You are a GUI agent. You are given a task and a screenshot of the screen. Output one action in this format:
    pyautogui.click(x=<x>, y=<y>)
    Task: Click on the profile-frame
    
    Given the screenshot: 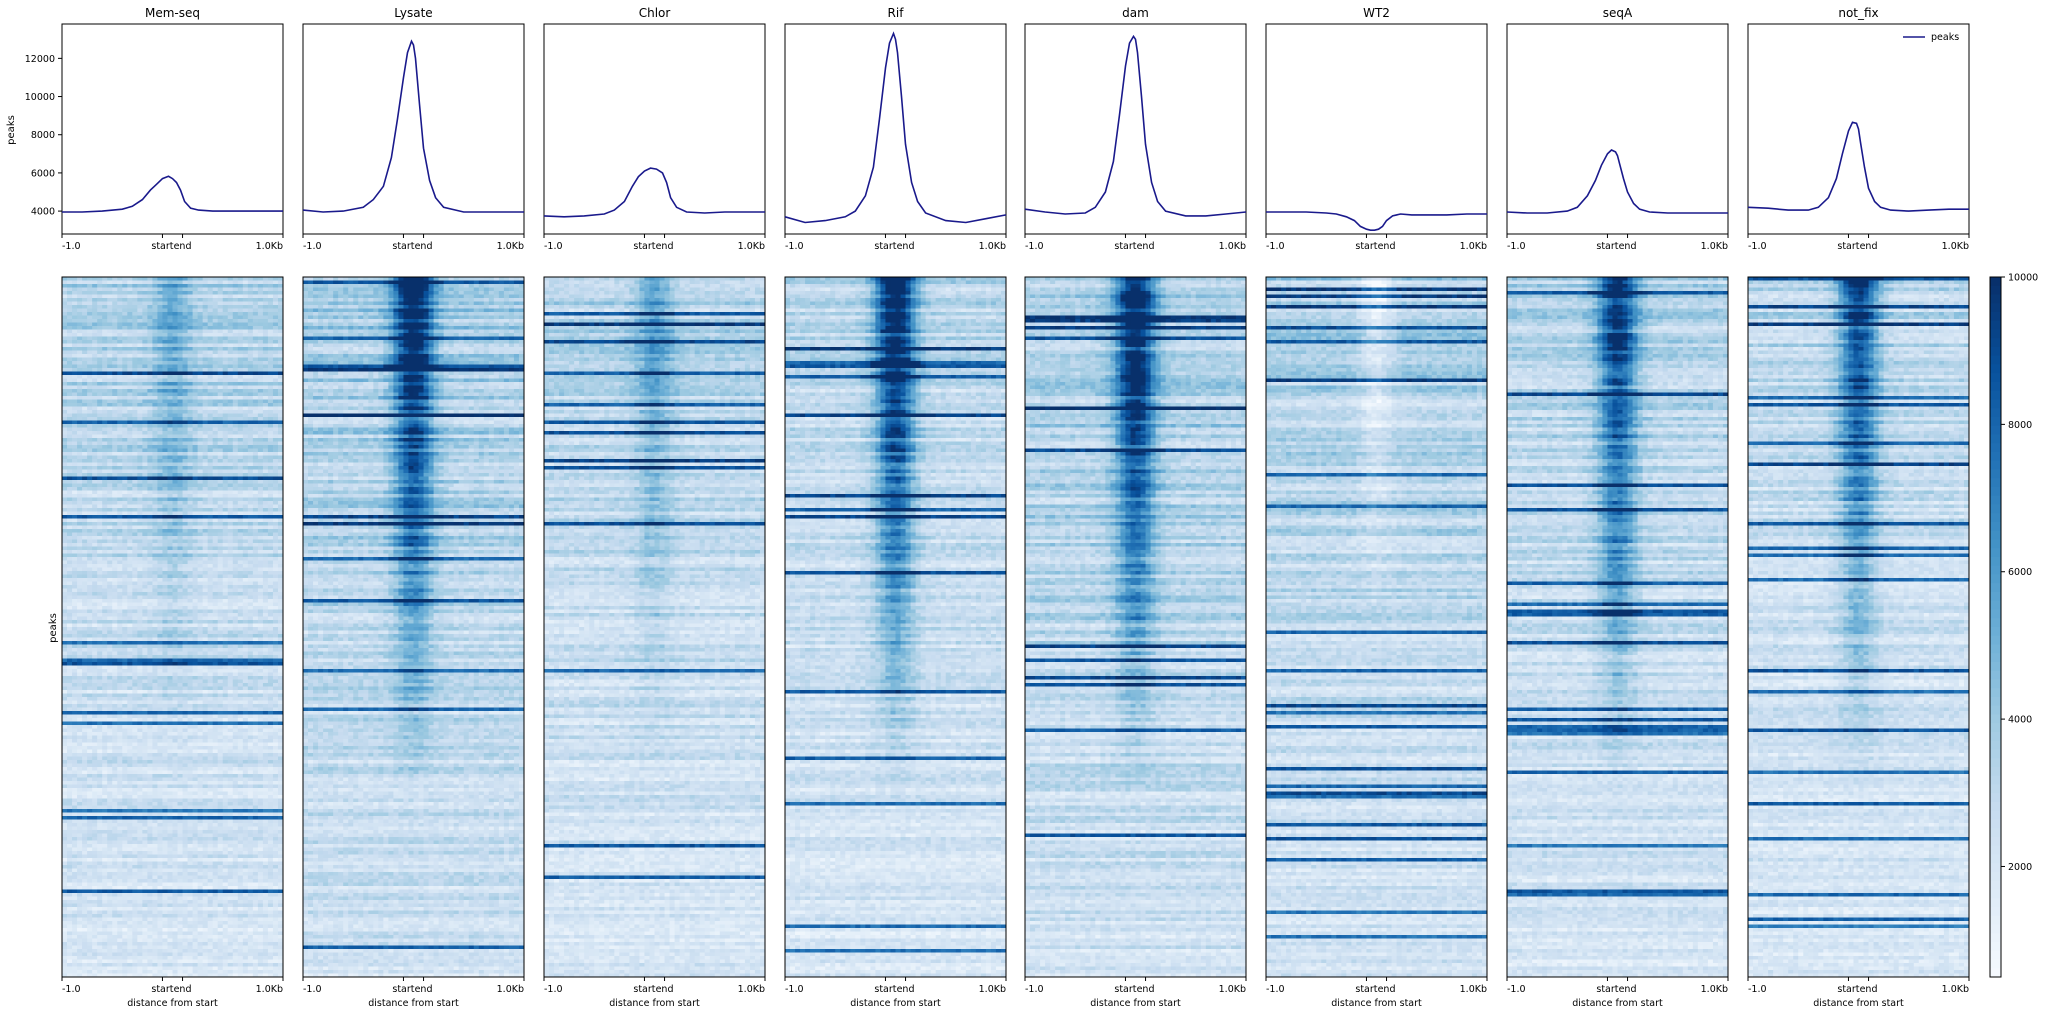 What is the action you would take?
    pyautogui.click(x=1376, y=129)
    